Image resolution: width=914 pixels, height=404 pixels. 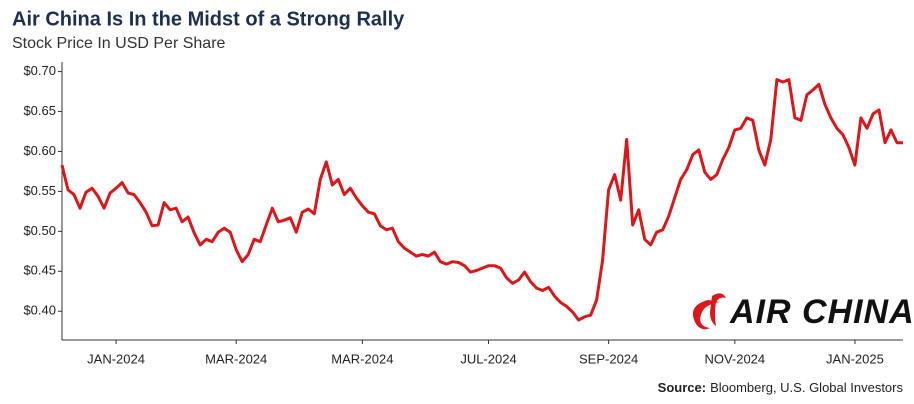 What do you see at coordinates (39, 70) in the screenshot?
I see `y-tick-label: $0.70` at bounding box center [39, 70].